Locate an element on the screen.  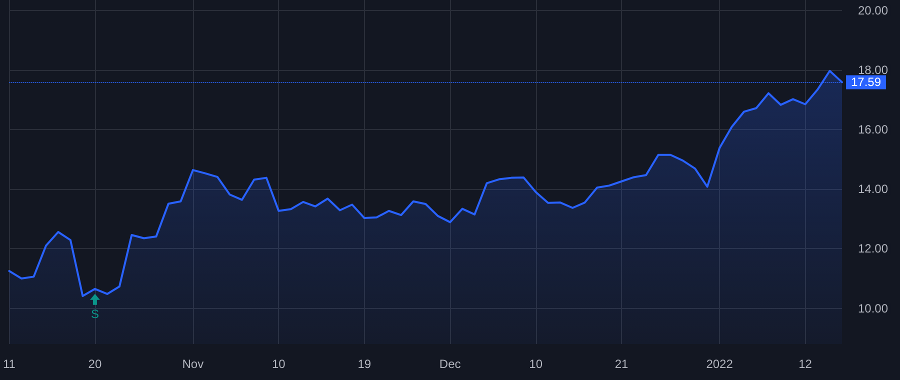
x-tick-label: 19 is located at coordinates (365, 364).